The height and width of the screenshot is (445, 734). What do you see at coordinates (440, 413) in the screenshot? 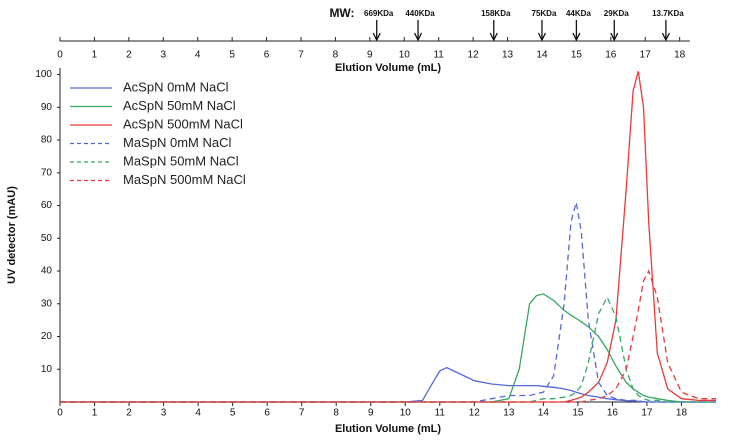
I see `x-tick-label: 11` at bounding box center [440, 413].